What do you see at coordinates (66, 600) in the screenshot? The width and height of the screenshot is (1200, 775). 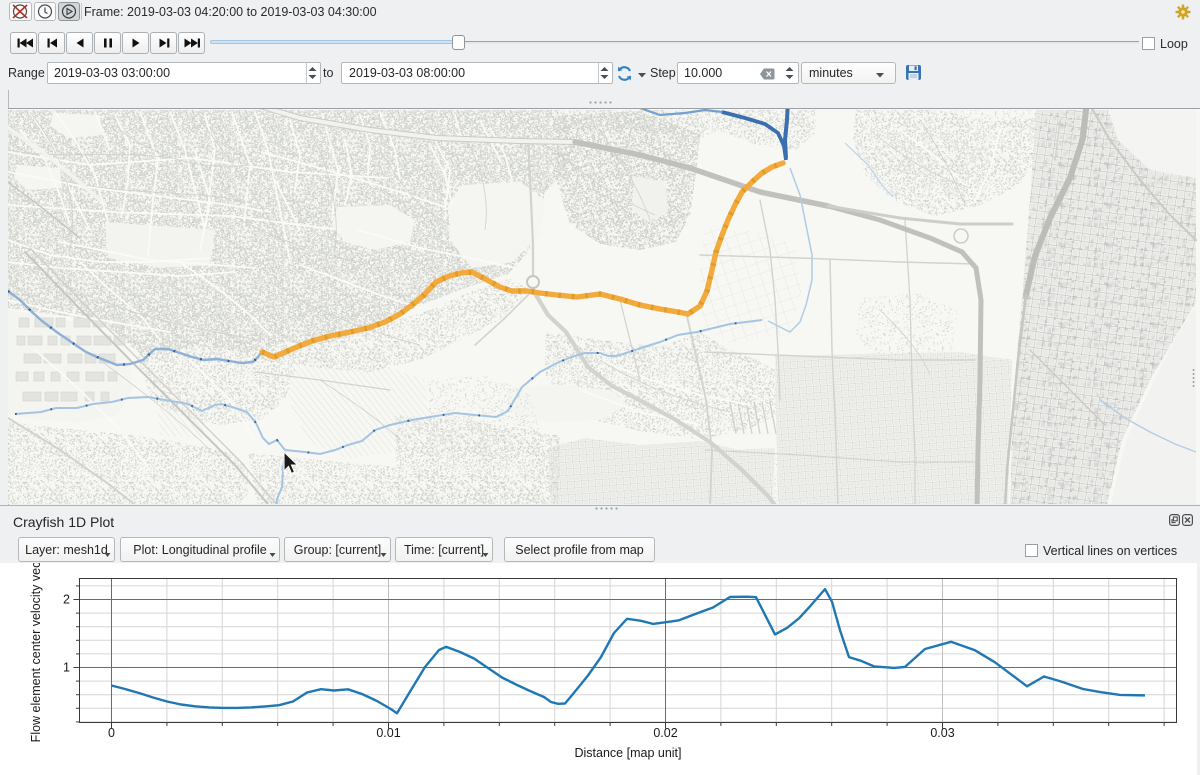 I see `svg-text: 2` at bounding box center [66, 600].